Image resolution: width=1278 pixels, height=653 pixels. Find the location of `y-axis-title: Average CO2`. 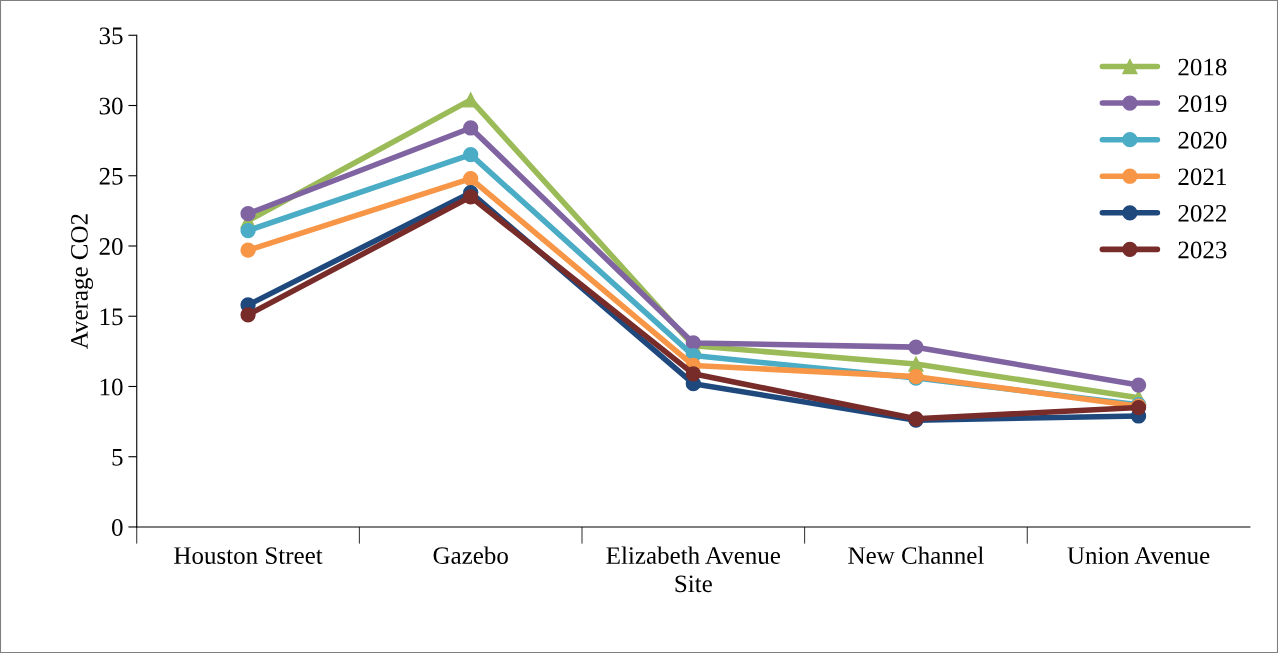

y-axis-title: Average CO2 is located at coordinates (82, 282).